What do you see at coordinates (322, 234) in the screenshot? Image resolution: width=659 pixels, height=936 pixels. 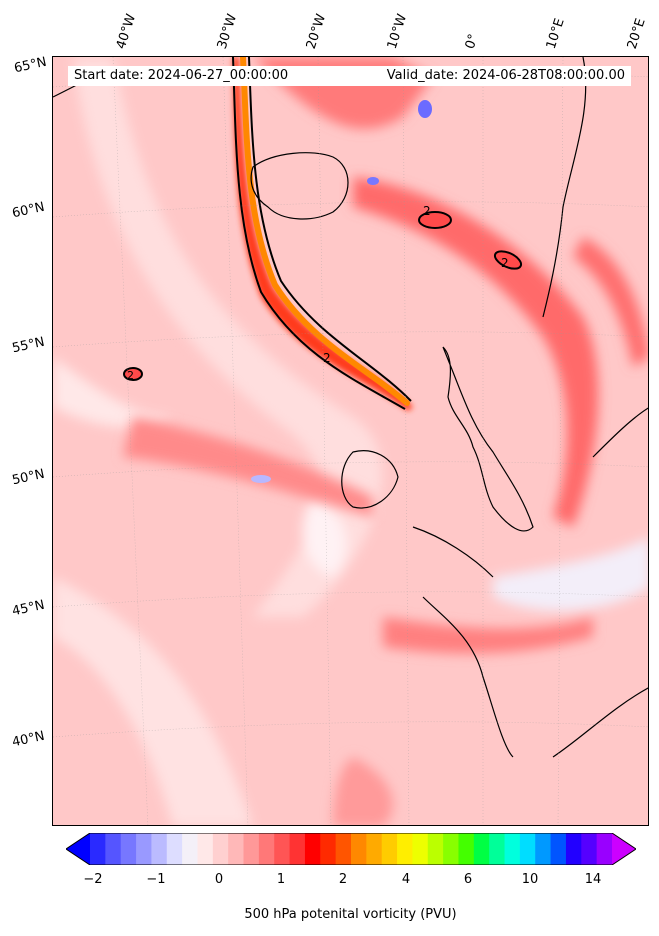 I see `pv-streamer` at bounding box center [322, 234].